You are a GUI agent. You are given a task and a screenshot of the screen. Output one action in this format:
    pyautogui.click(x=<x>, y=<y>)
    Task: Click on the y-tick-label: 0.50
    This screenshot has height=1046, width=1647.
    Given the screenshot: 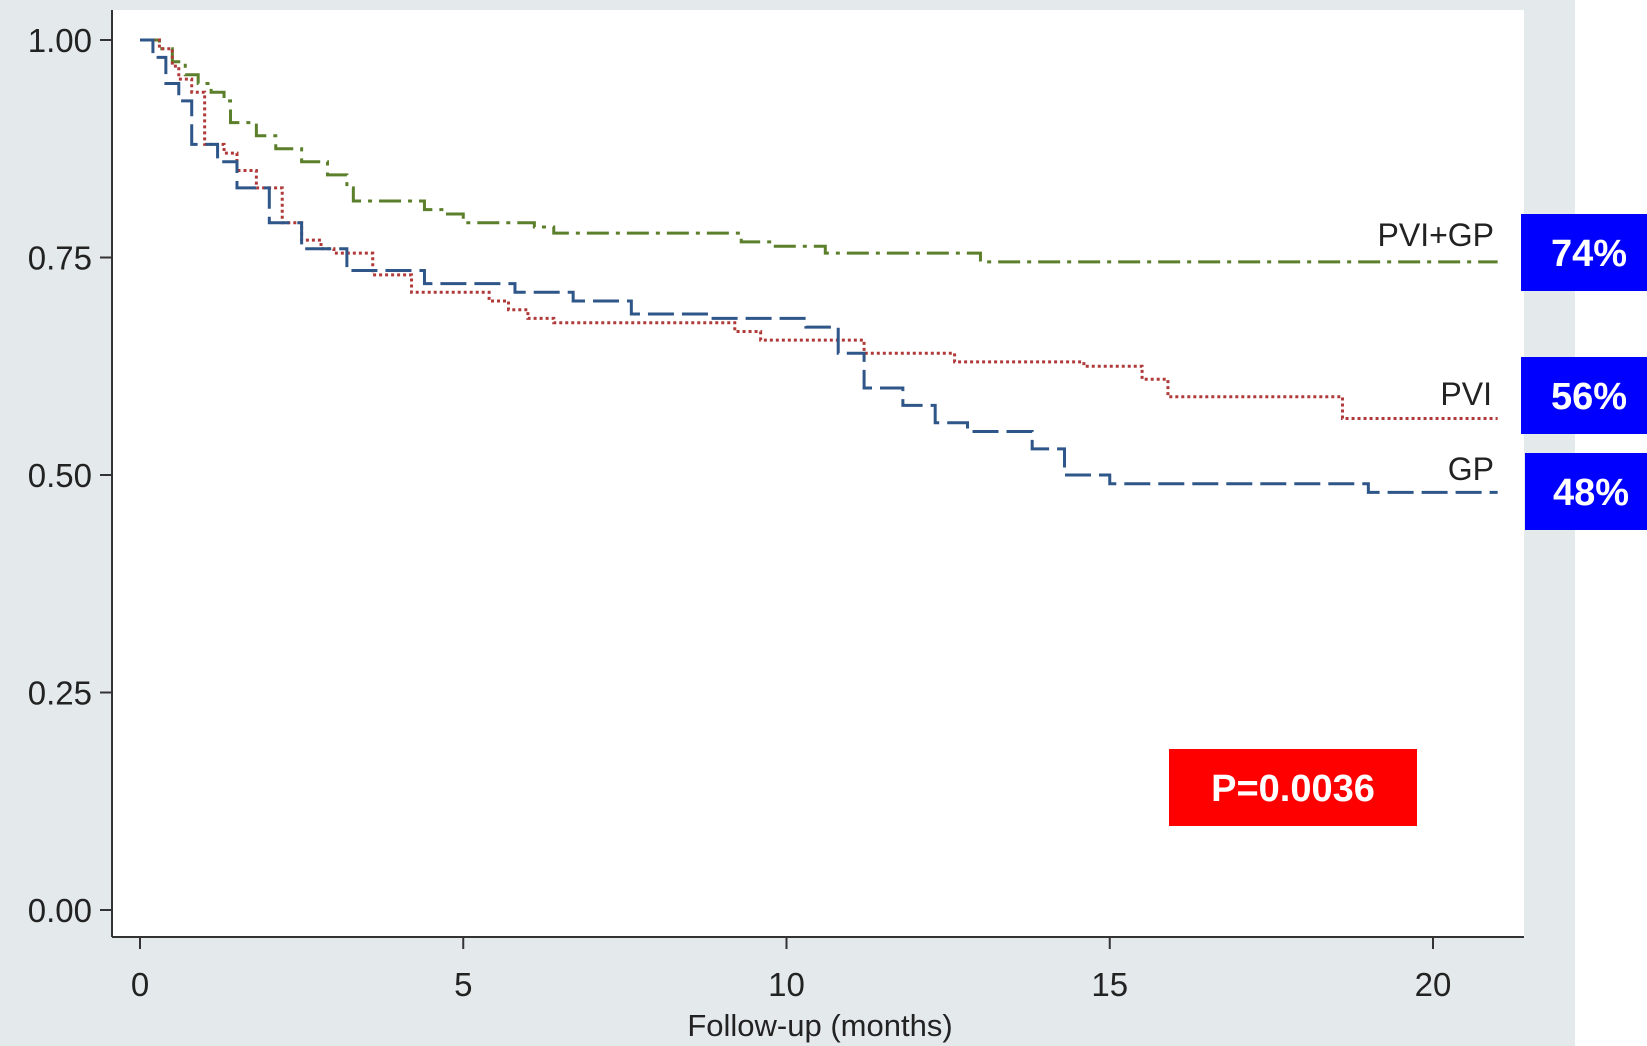 What is the action you would take?
    pyautogui.click(x=60, y=475)
    